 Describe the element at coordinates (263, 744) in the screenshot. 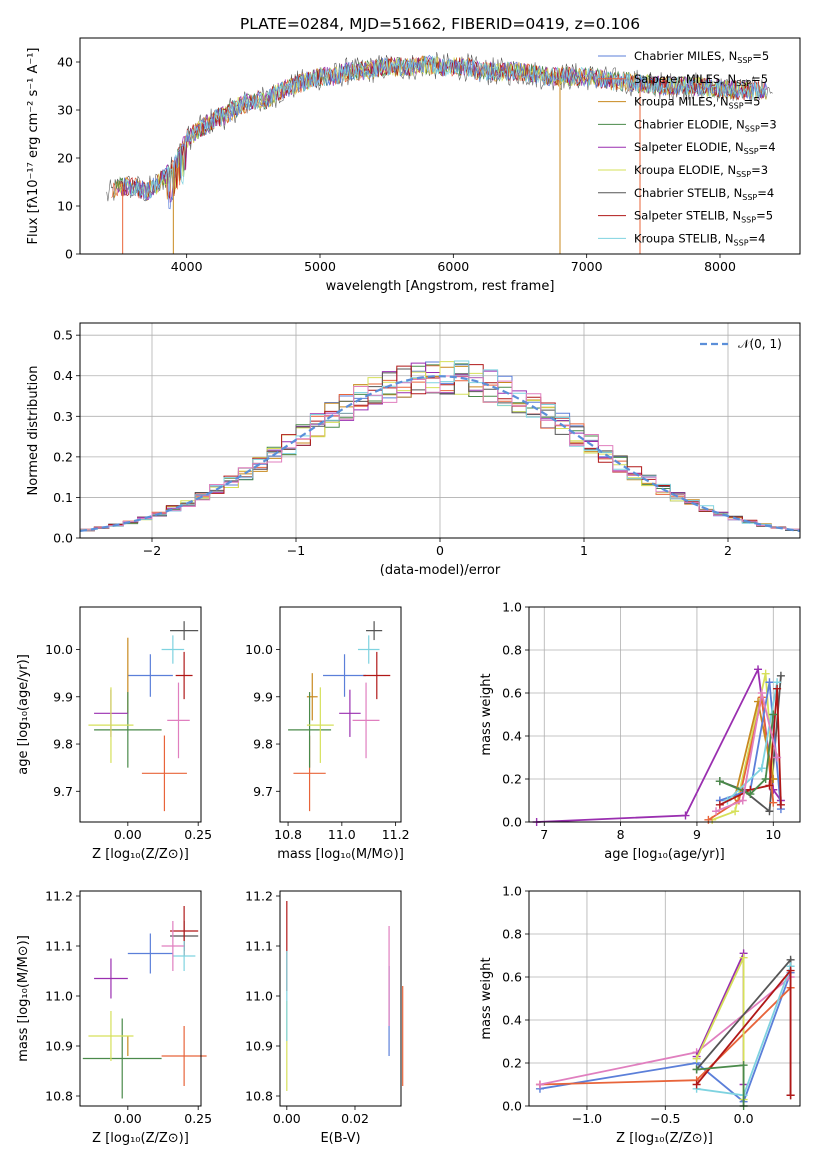

I see `y-tick-label: 9.8` at that location.